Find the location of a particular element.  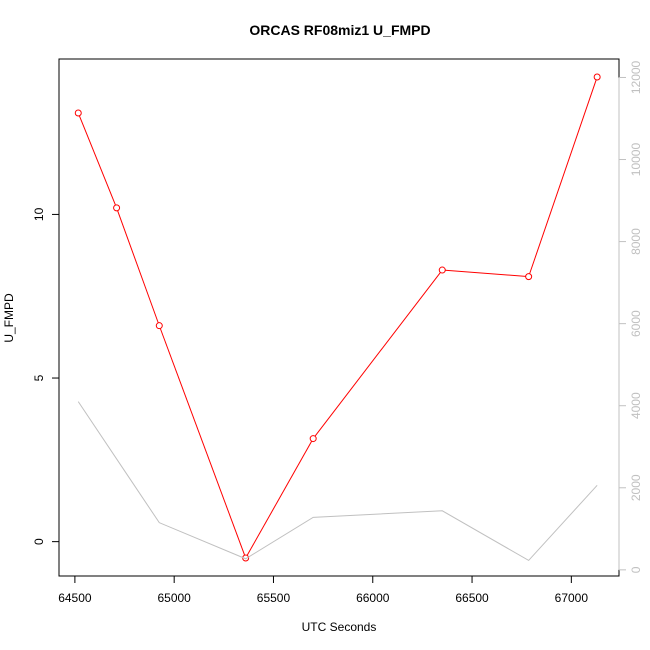

chart-title: ORCAS RF08miz1 U_FMPD is located at coordinates (339, 30).